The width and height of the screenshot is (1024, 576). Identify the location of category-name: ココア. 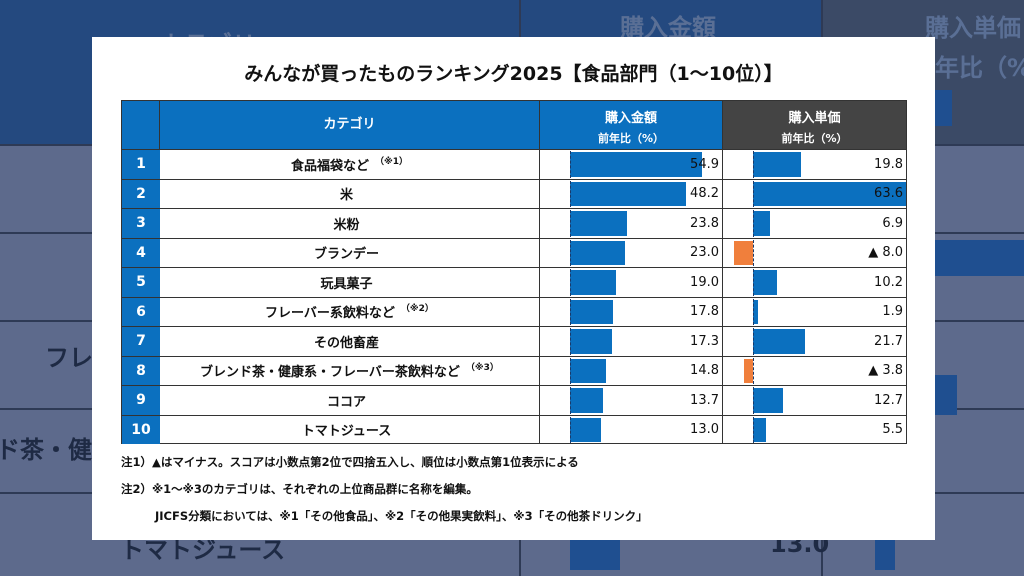
(346, 402).